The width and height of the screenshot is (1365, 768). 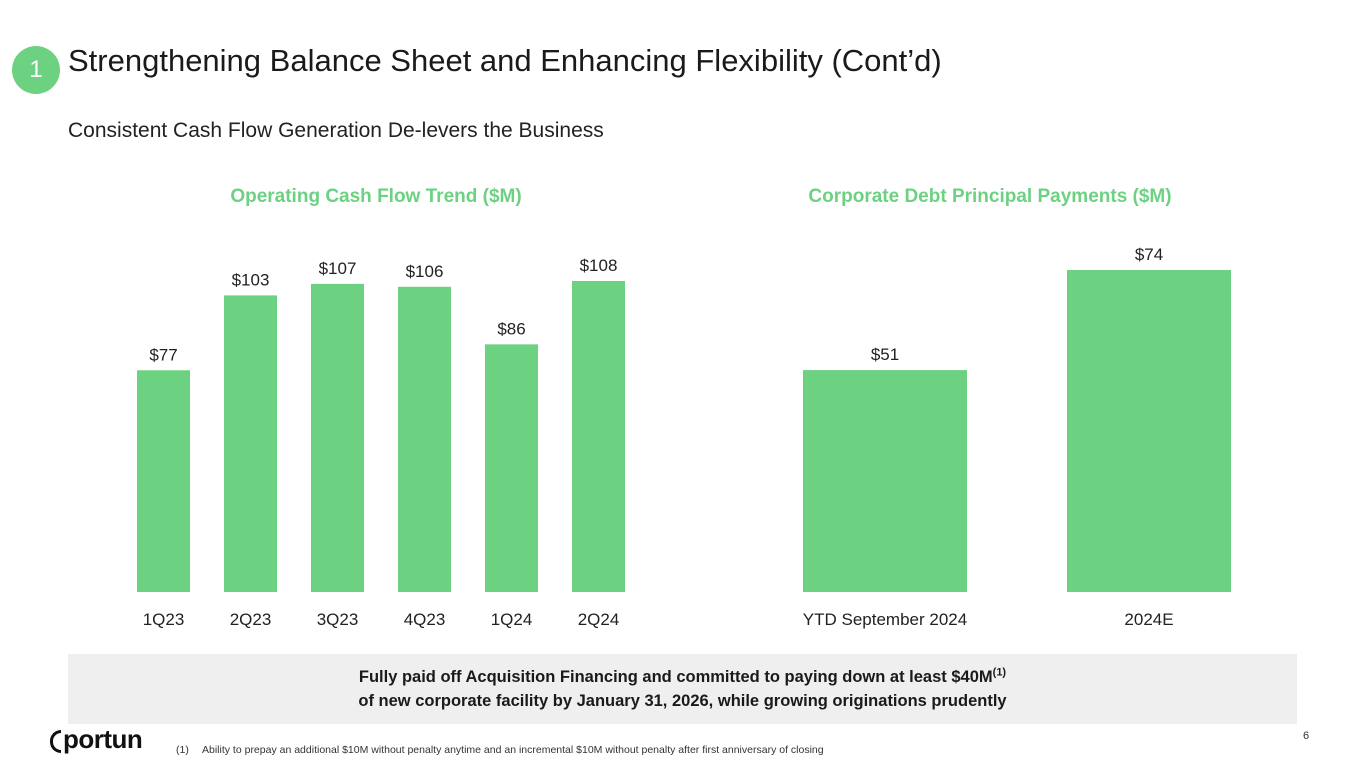 I want to click on data-label: $51, so click(x=885, y=354).